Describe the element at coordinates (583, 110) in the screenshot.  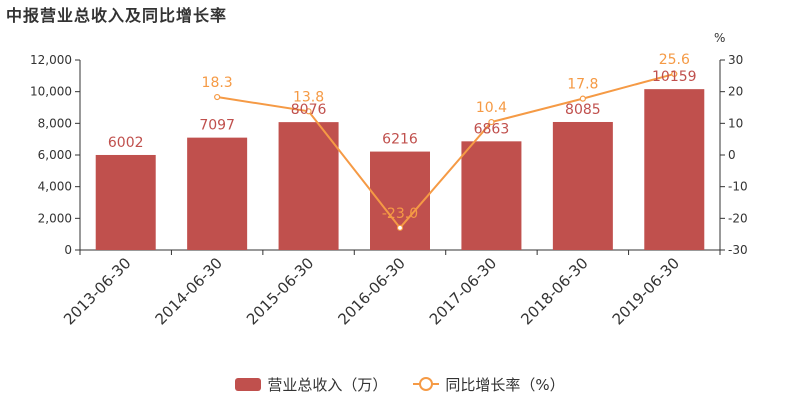
I see `bar-value-label: 8085` at that location.